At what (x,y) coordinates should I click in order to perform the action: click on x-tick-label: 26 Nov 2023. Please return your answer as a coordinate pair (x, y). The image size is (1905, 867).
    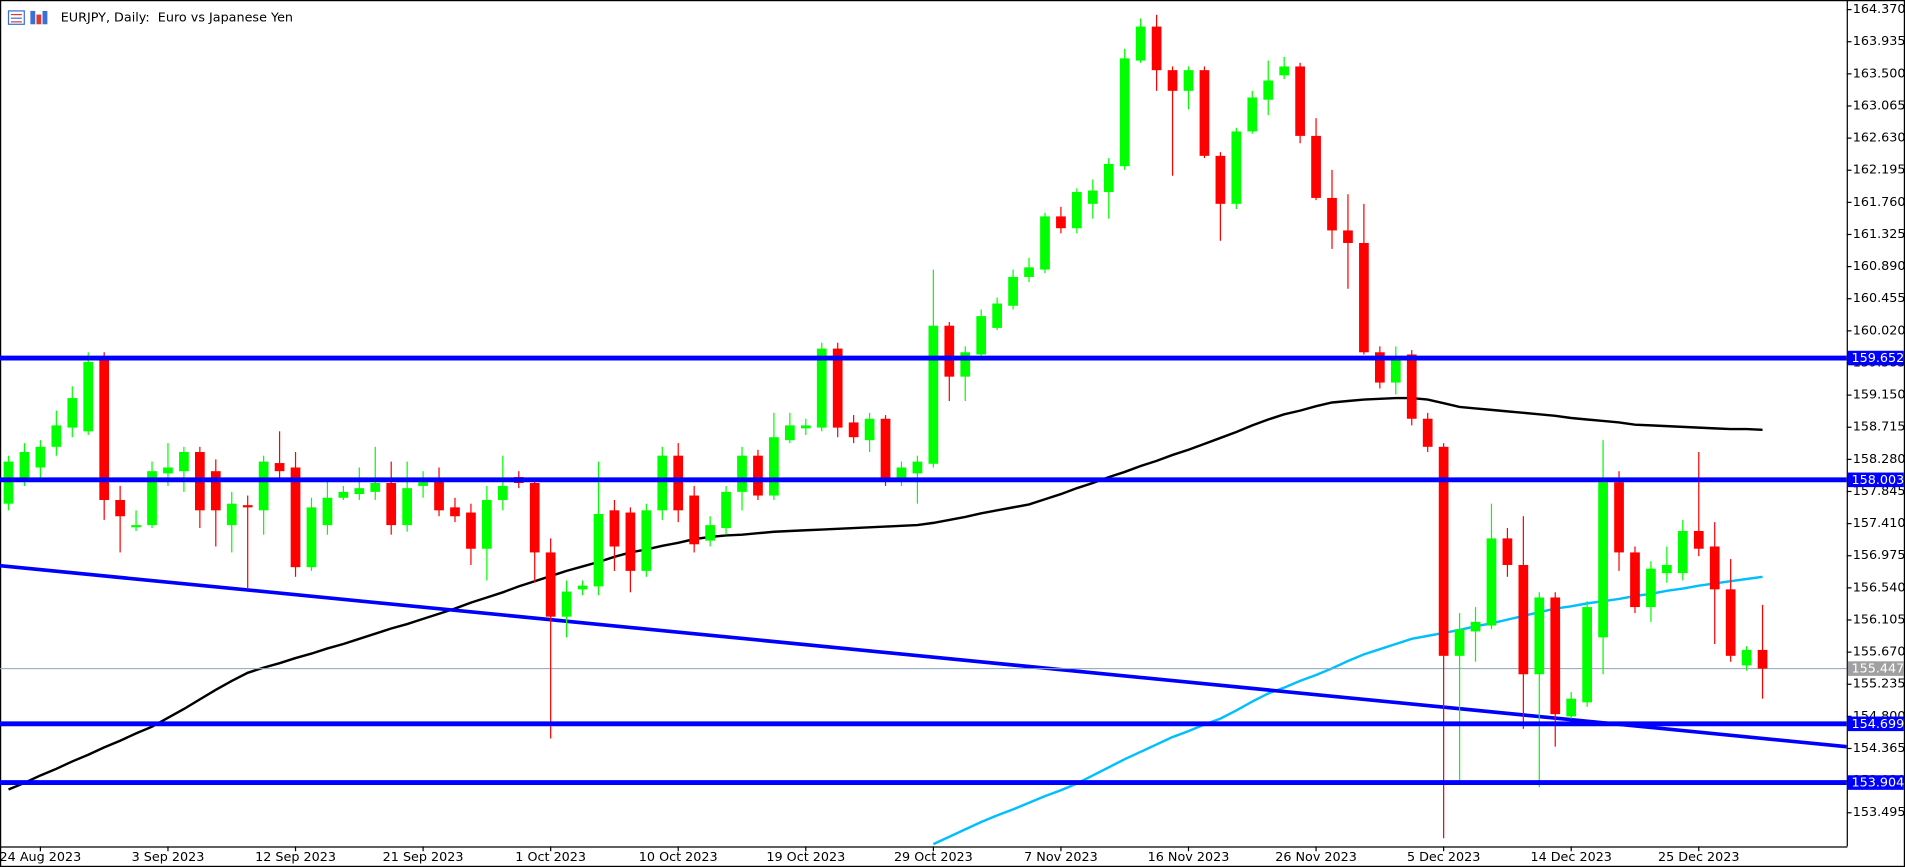
    Looking at the image, I should click on (1316, 857).